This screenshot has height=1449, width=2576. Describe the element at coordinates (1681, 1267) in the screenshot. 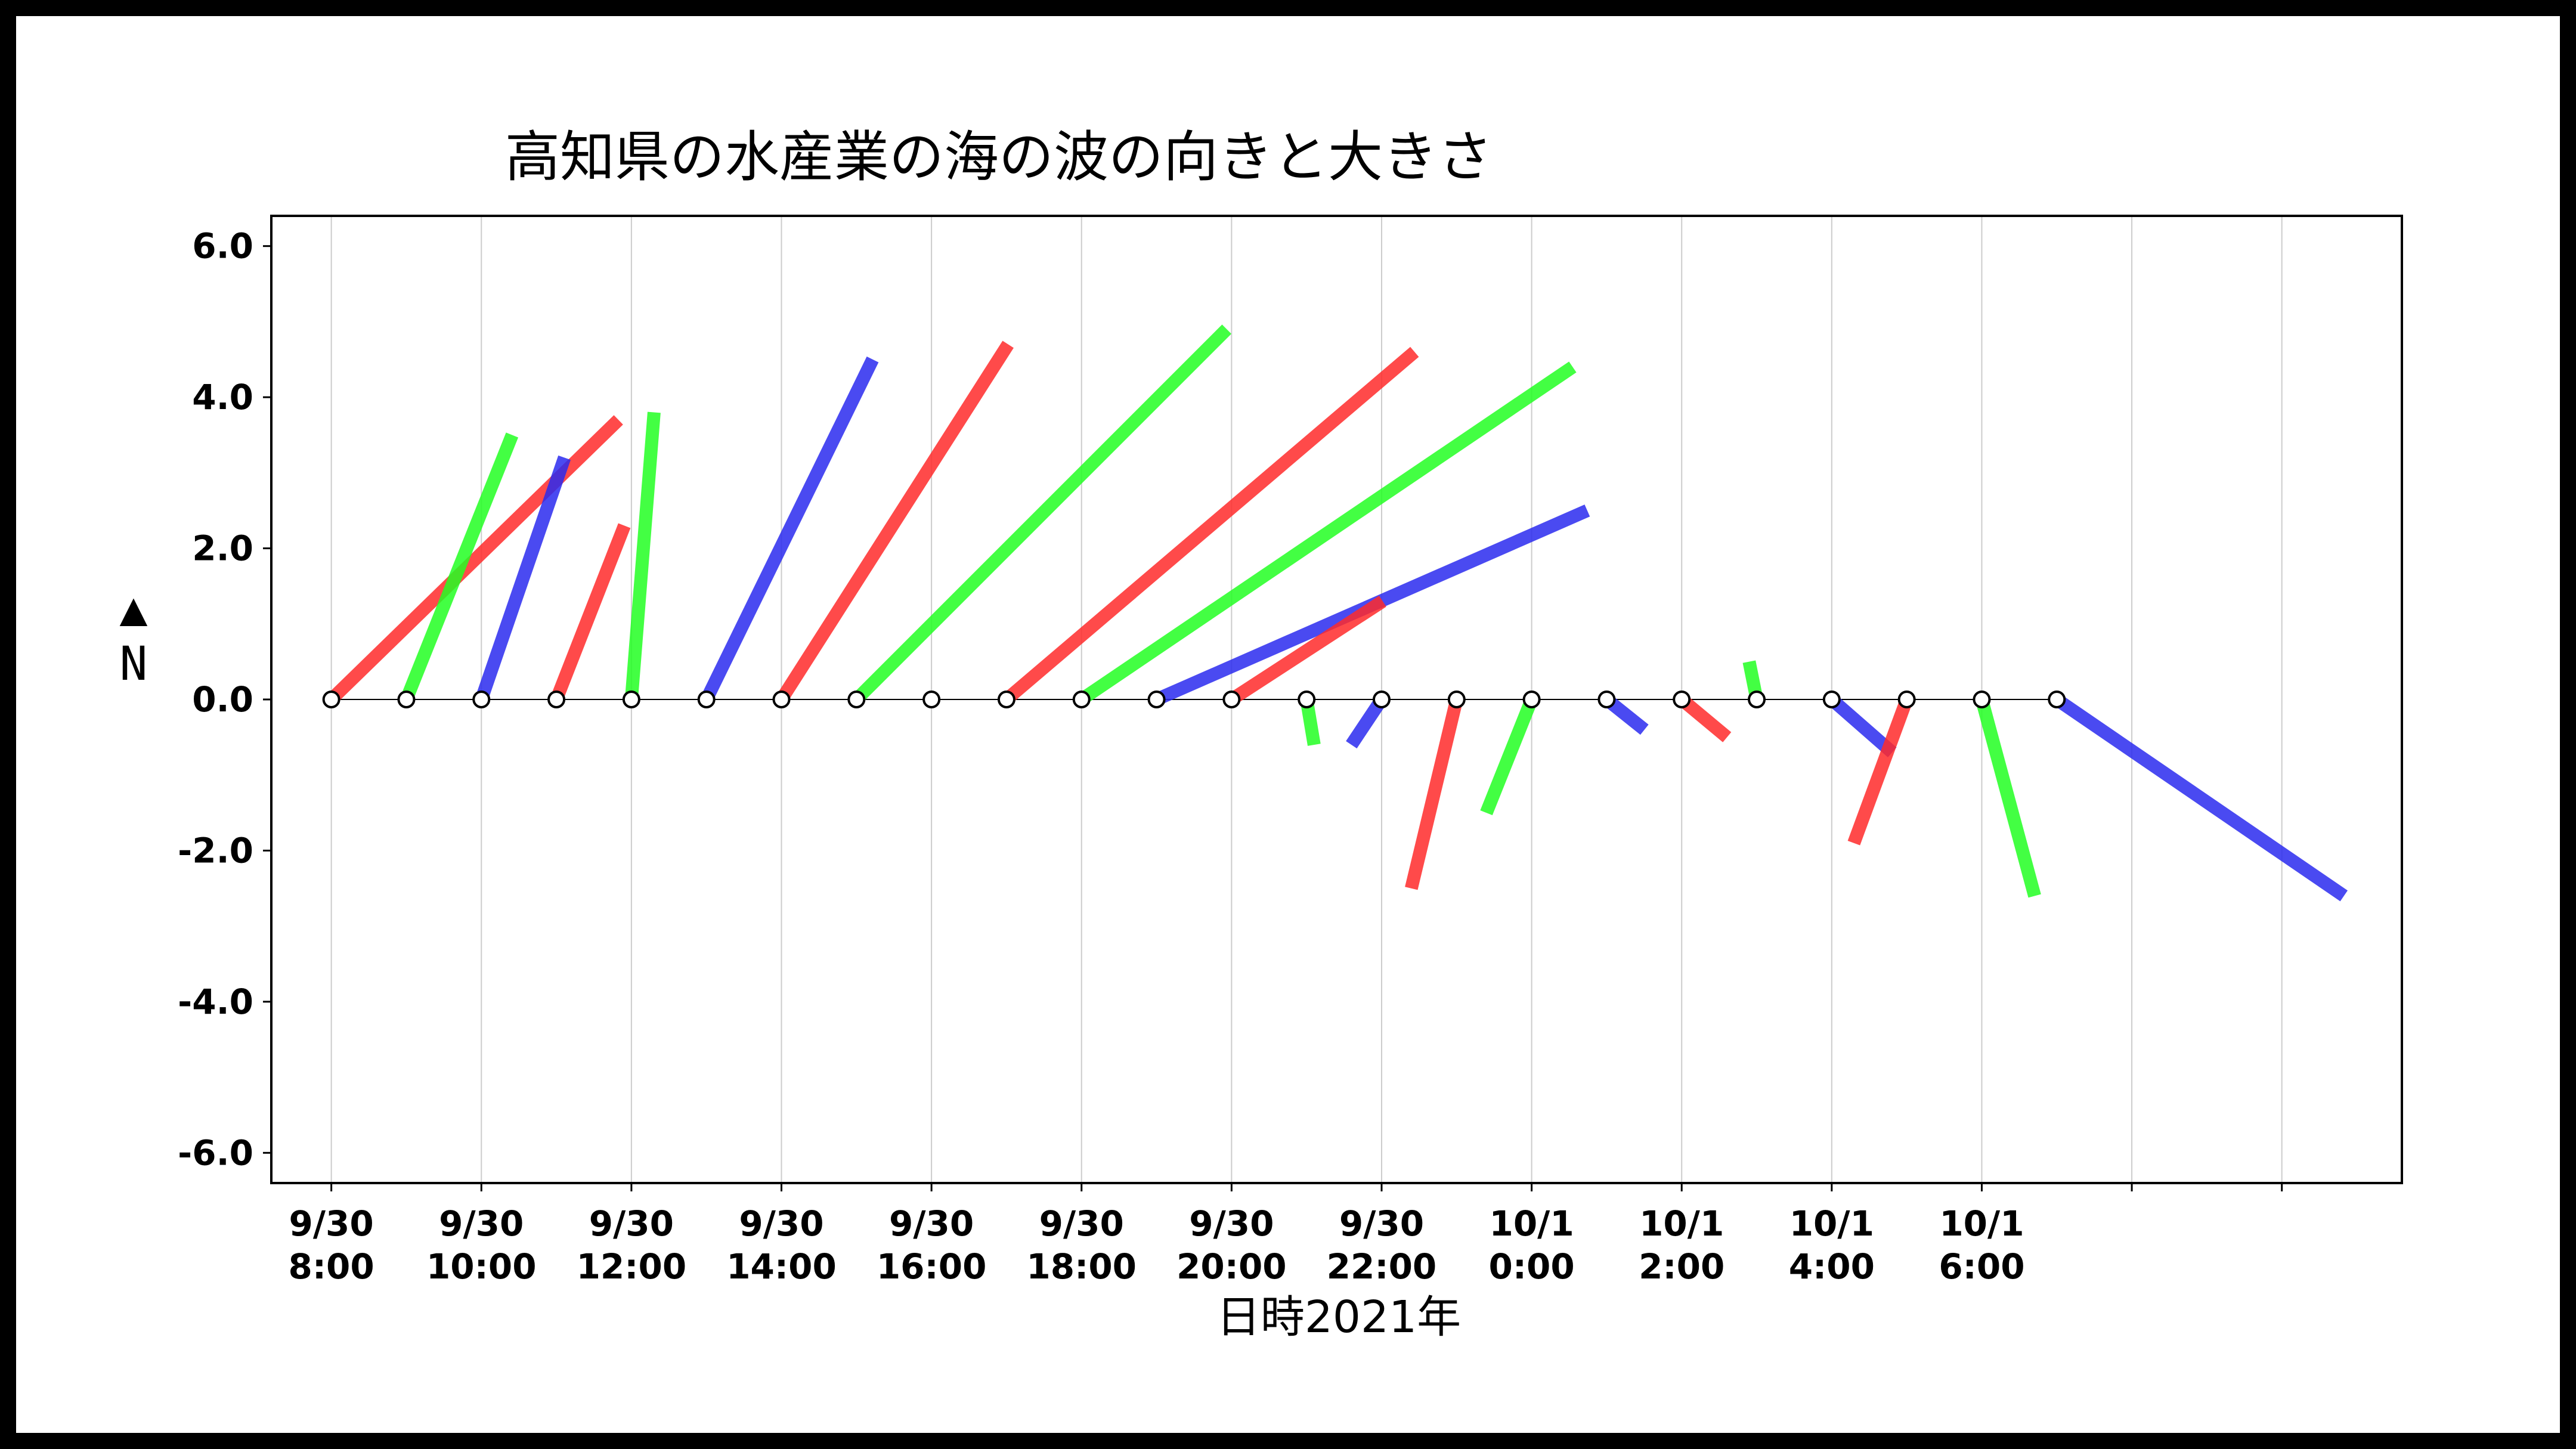

I see `x-tick-time: 2:00` at that location.